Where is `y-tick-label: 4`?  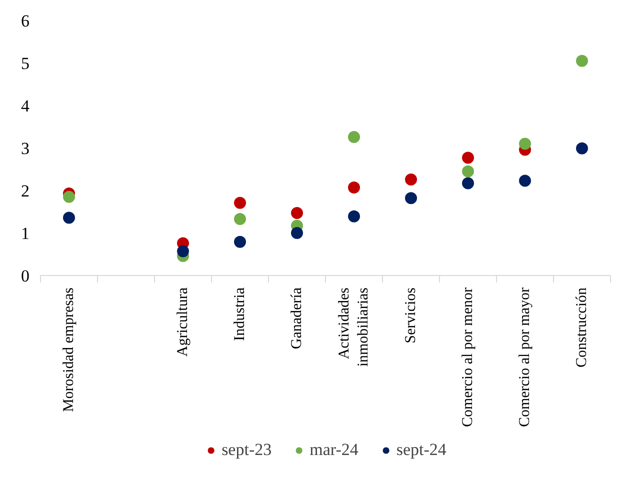 y-tick-label: 4 is located at coordinates (25, 106).